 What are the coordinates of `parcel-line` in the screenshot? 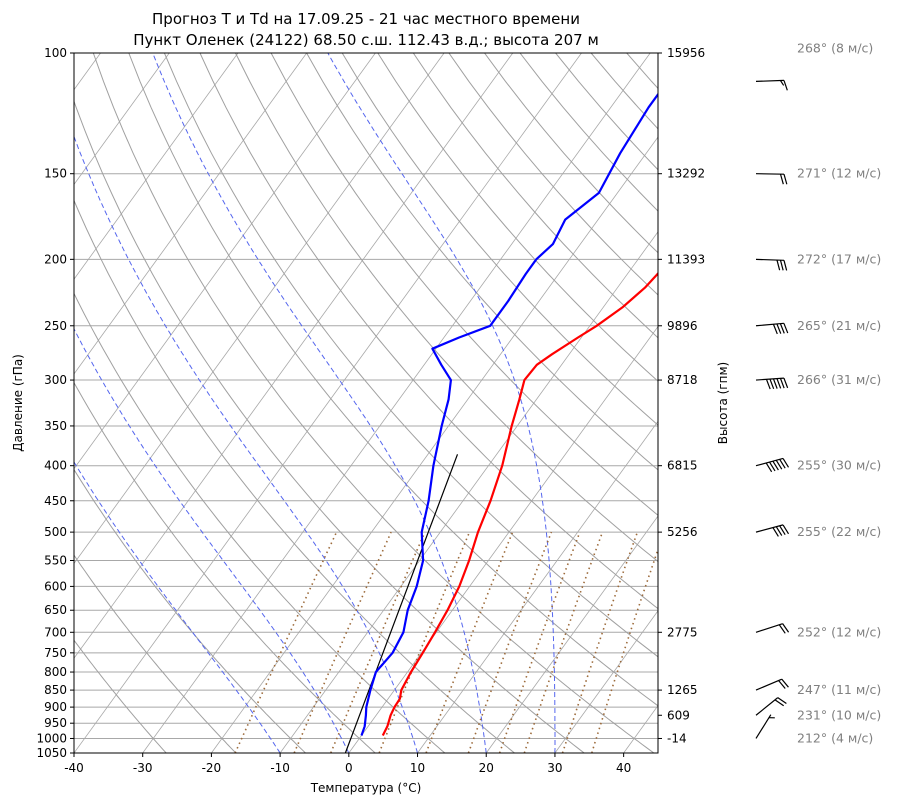 It's located at (401, 603).